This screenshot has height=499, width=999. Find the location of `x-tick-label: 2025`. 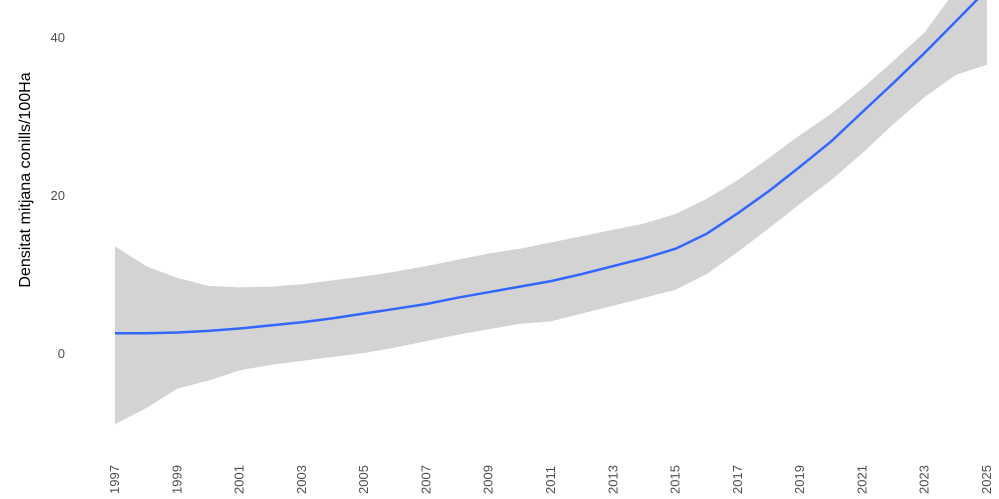

x-tick-label: 2025 is located at coordinates (986, 479).